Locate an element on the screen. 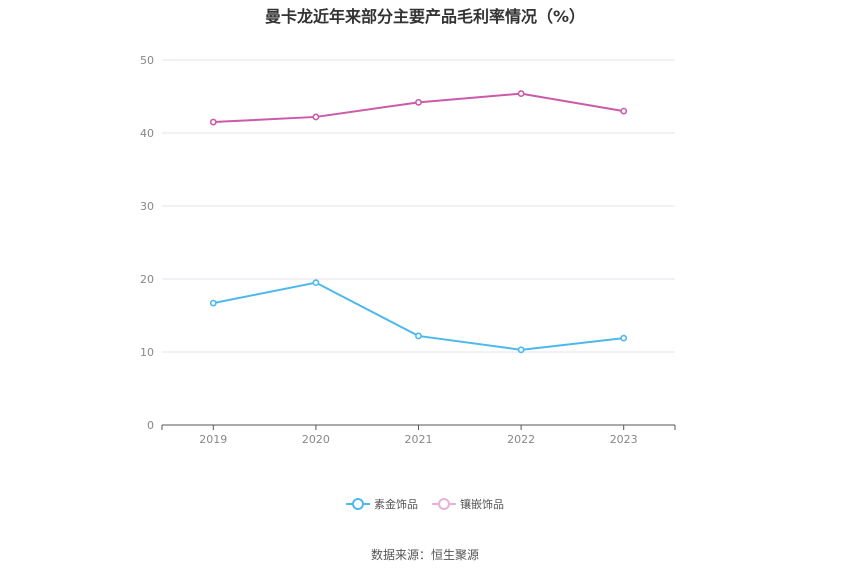 Image resolution: width=850 pixels, height=575 pixels. x-tick-label: 2019 is located at coordinates (213, 439).